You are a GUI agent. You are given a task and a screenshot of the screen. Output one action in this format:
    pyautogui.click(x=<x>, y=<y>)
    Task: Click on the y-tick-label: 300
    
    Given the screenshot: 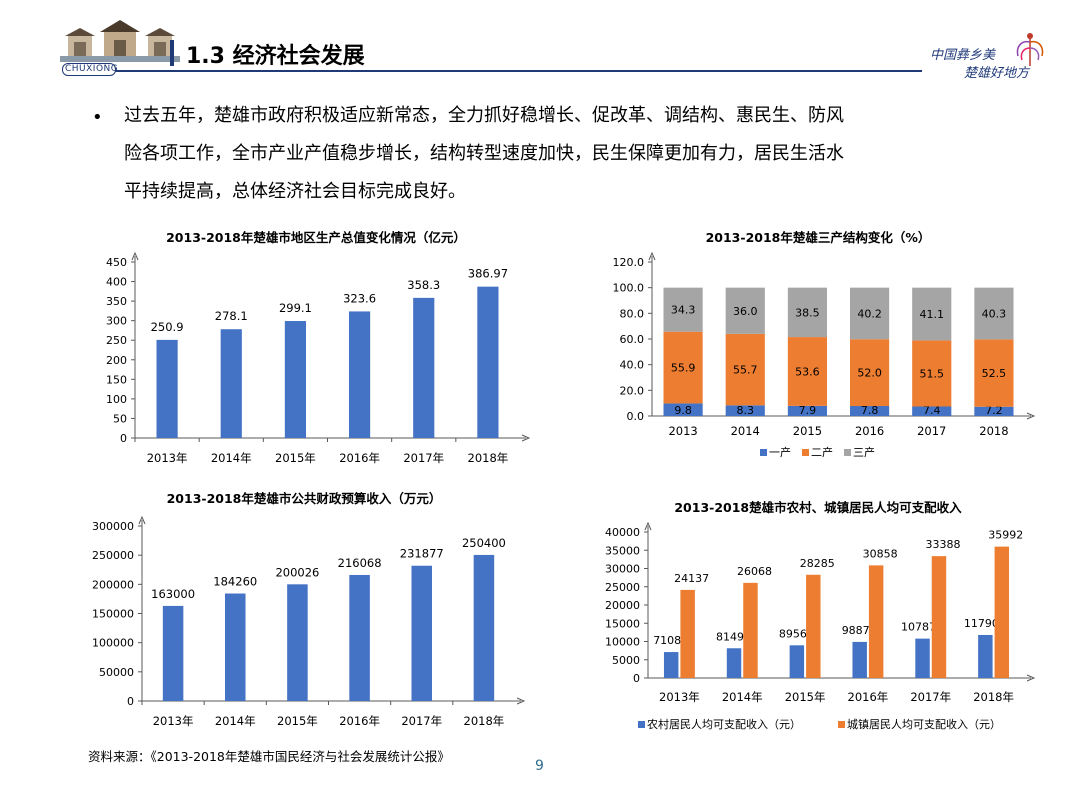 What is the action you would take?
    pyautogui.click(x=116, y=321)
    